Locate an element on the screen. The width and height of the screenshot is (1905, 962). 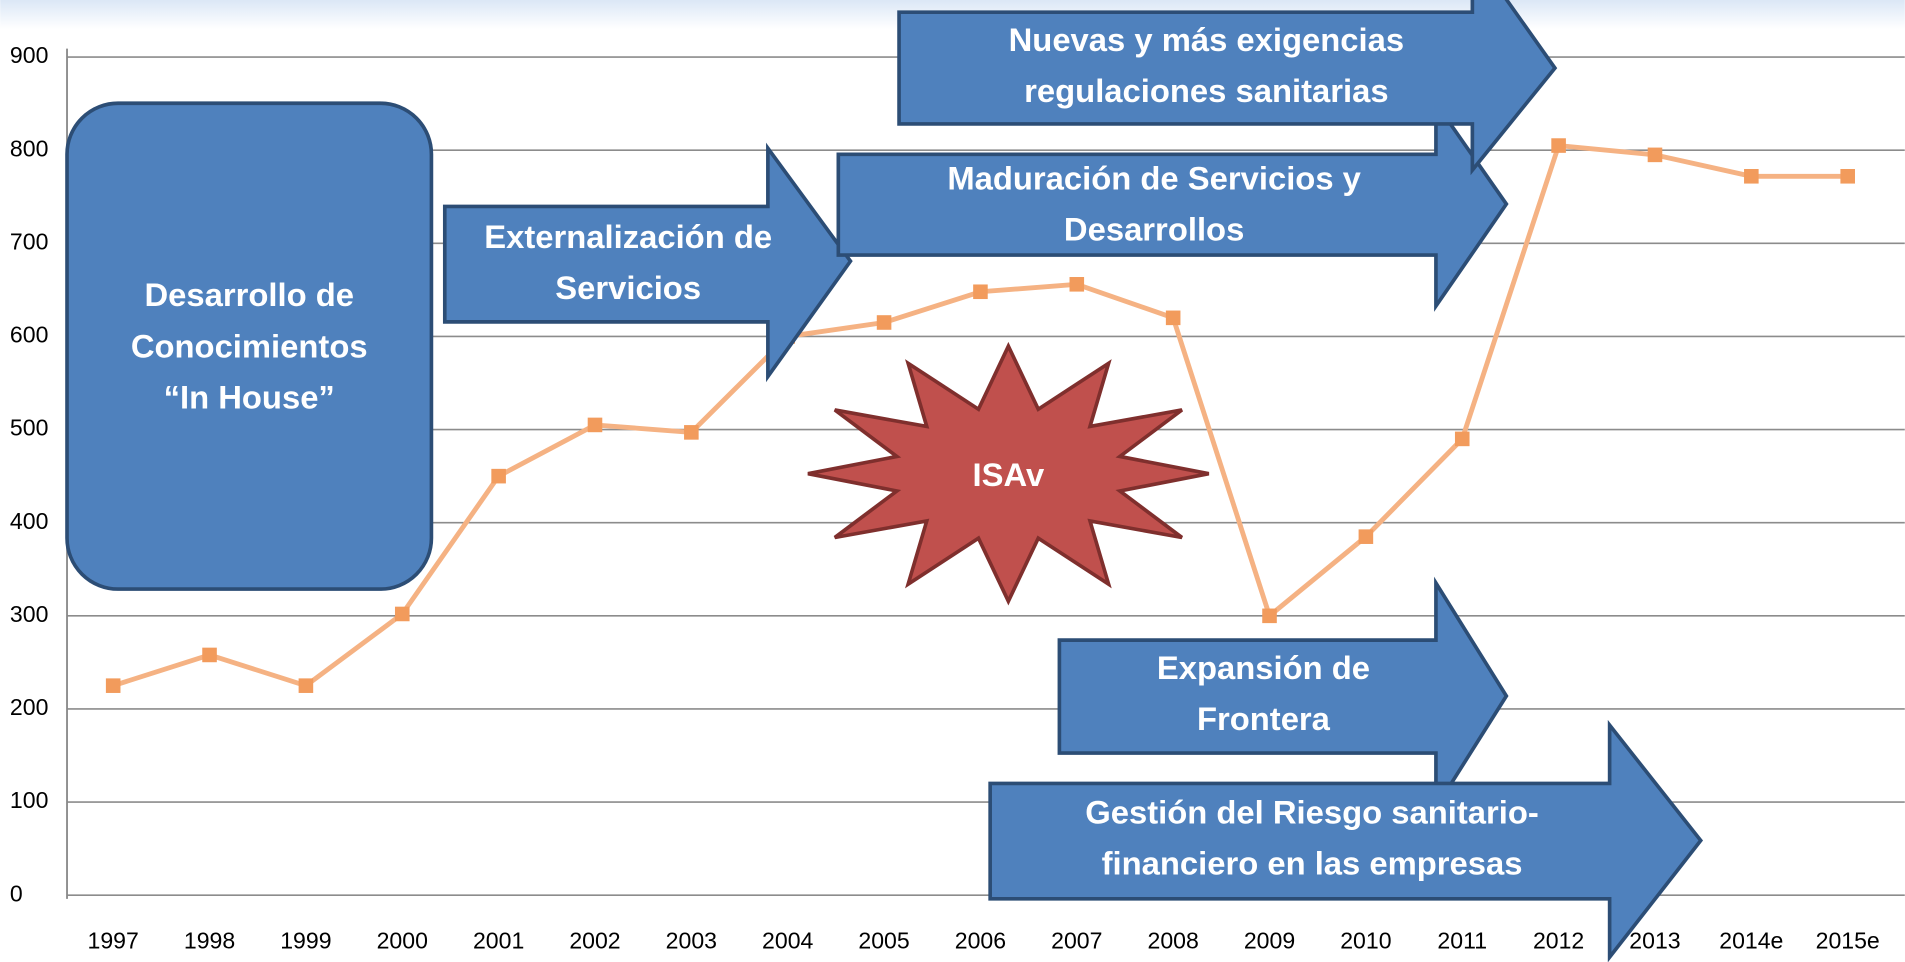
x-tick-label: 2010 is located at coordinates (1365, 941).